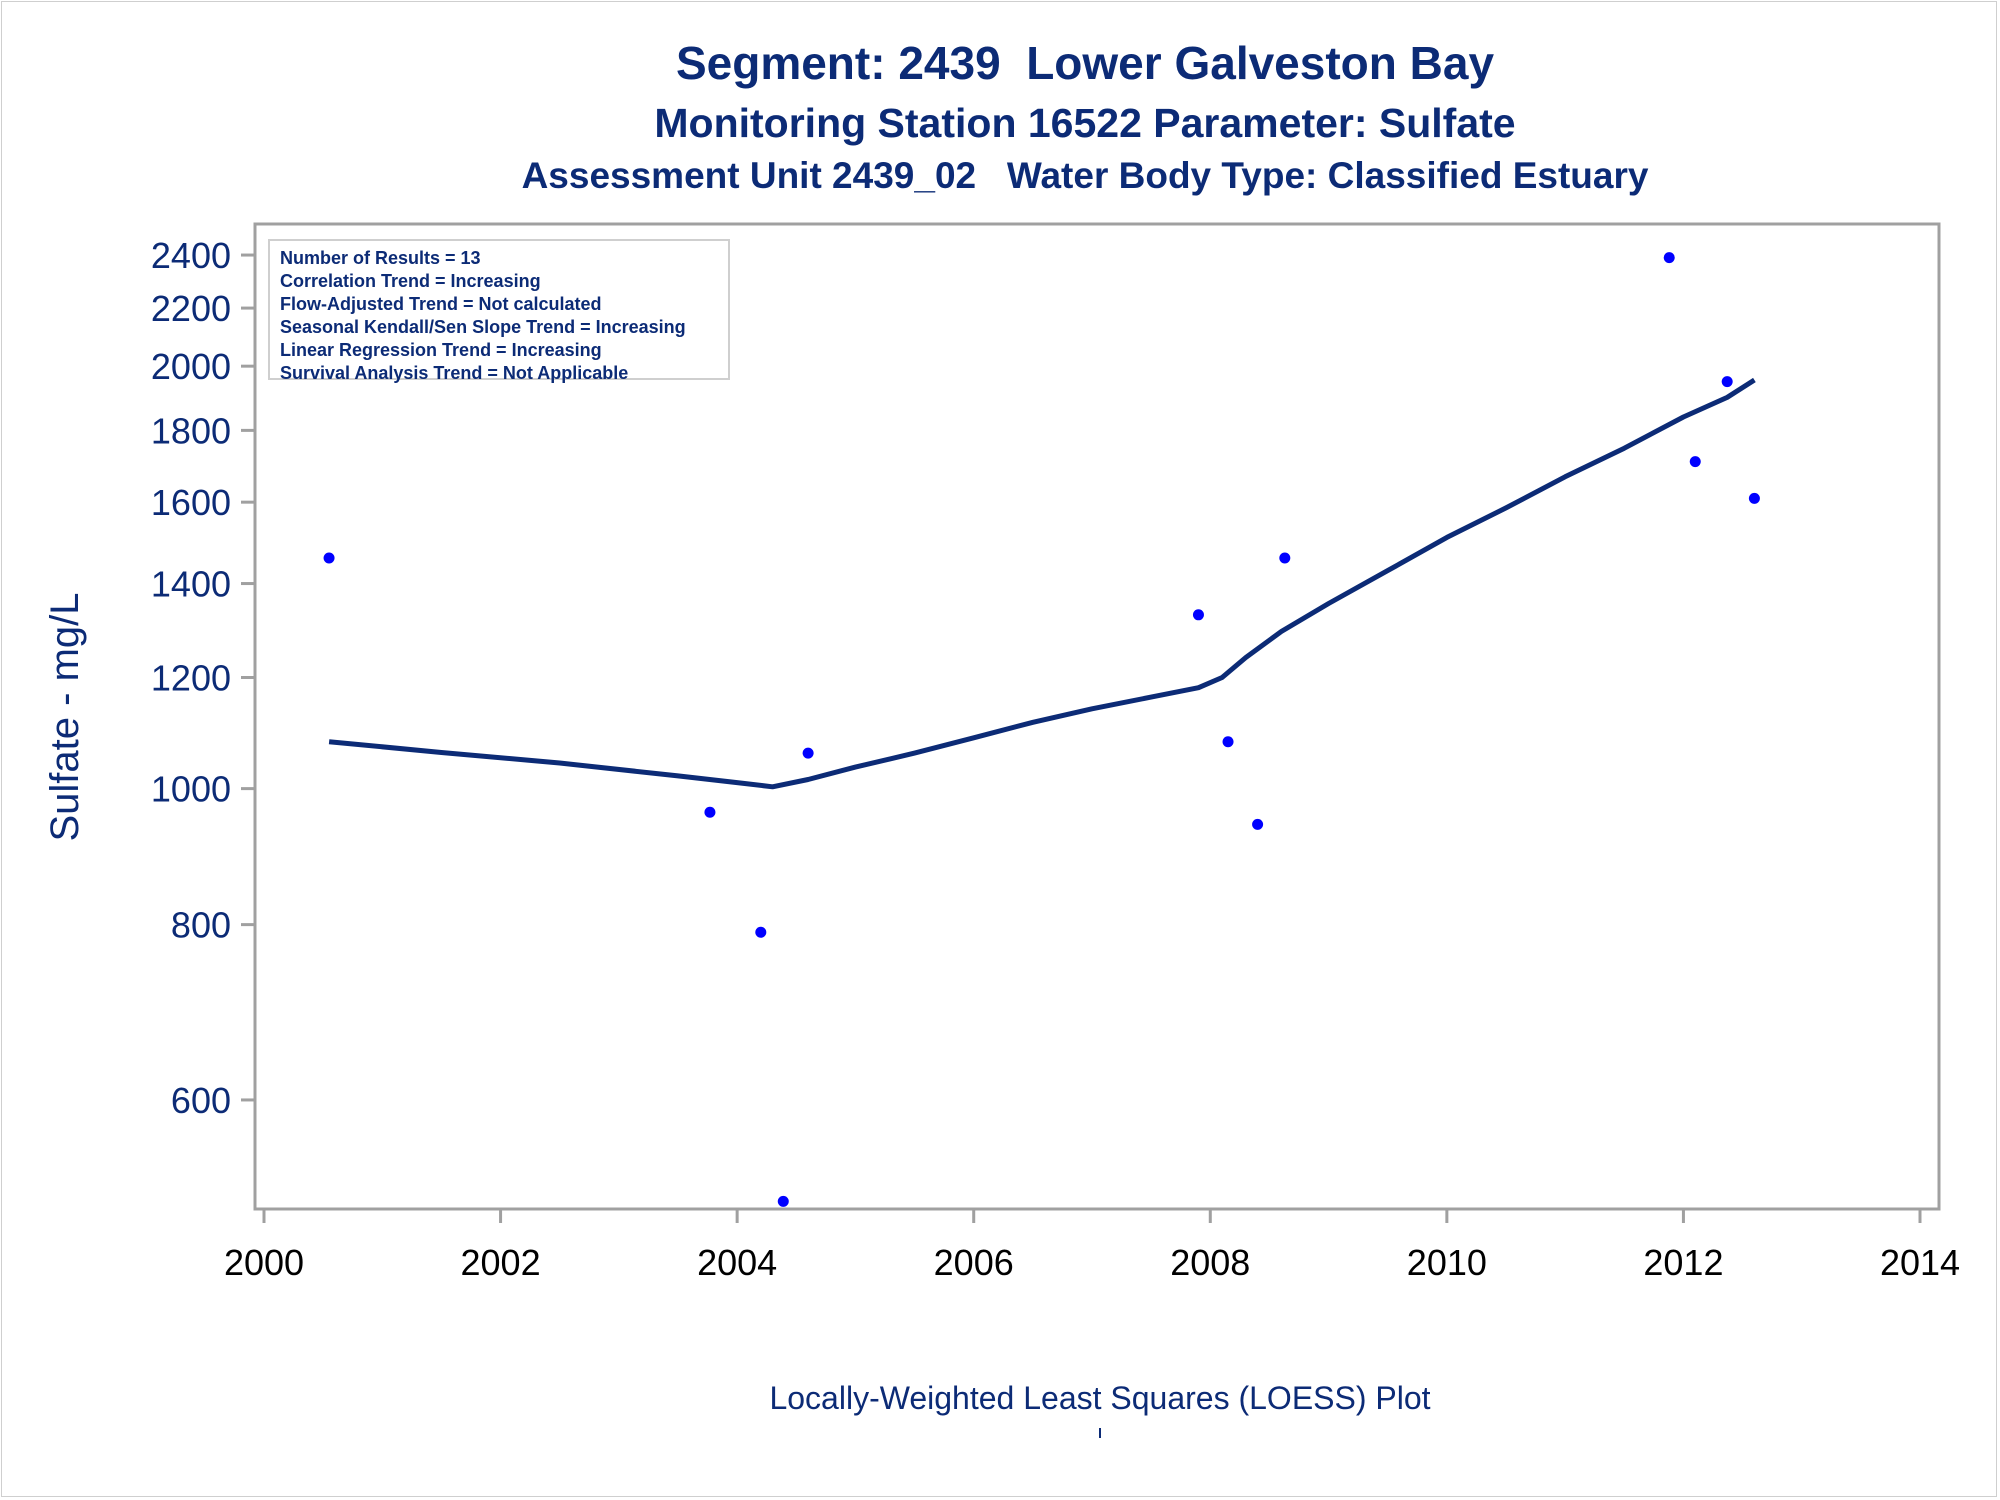  Describe the element at coordinates (191, 789) in the screenshot. I see `y-tick-label: 1000` at that location.